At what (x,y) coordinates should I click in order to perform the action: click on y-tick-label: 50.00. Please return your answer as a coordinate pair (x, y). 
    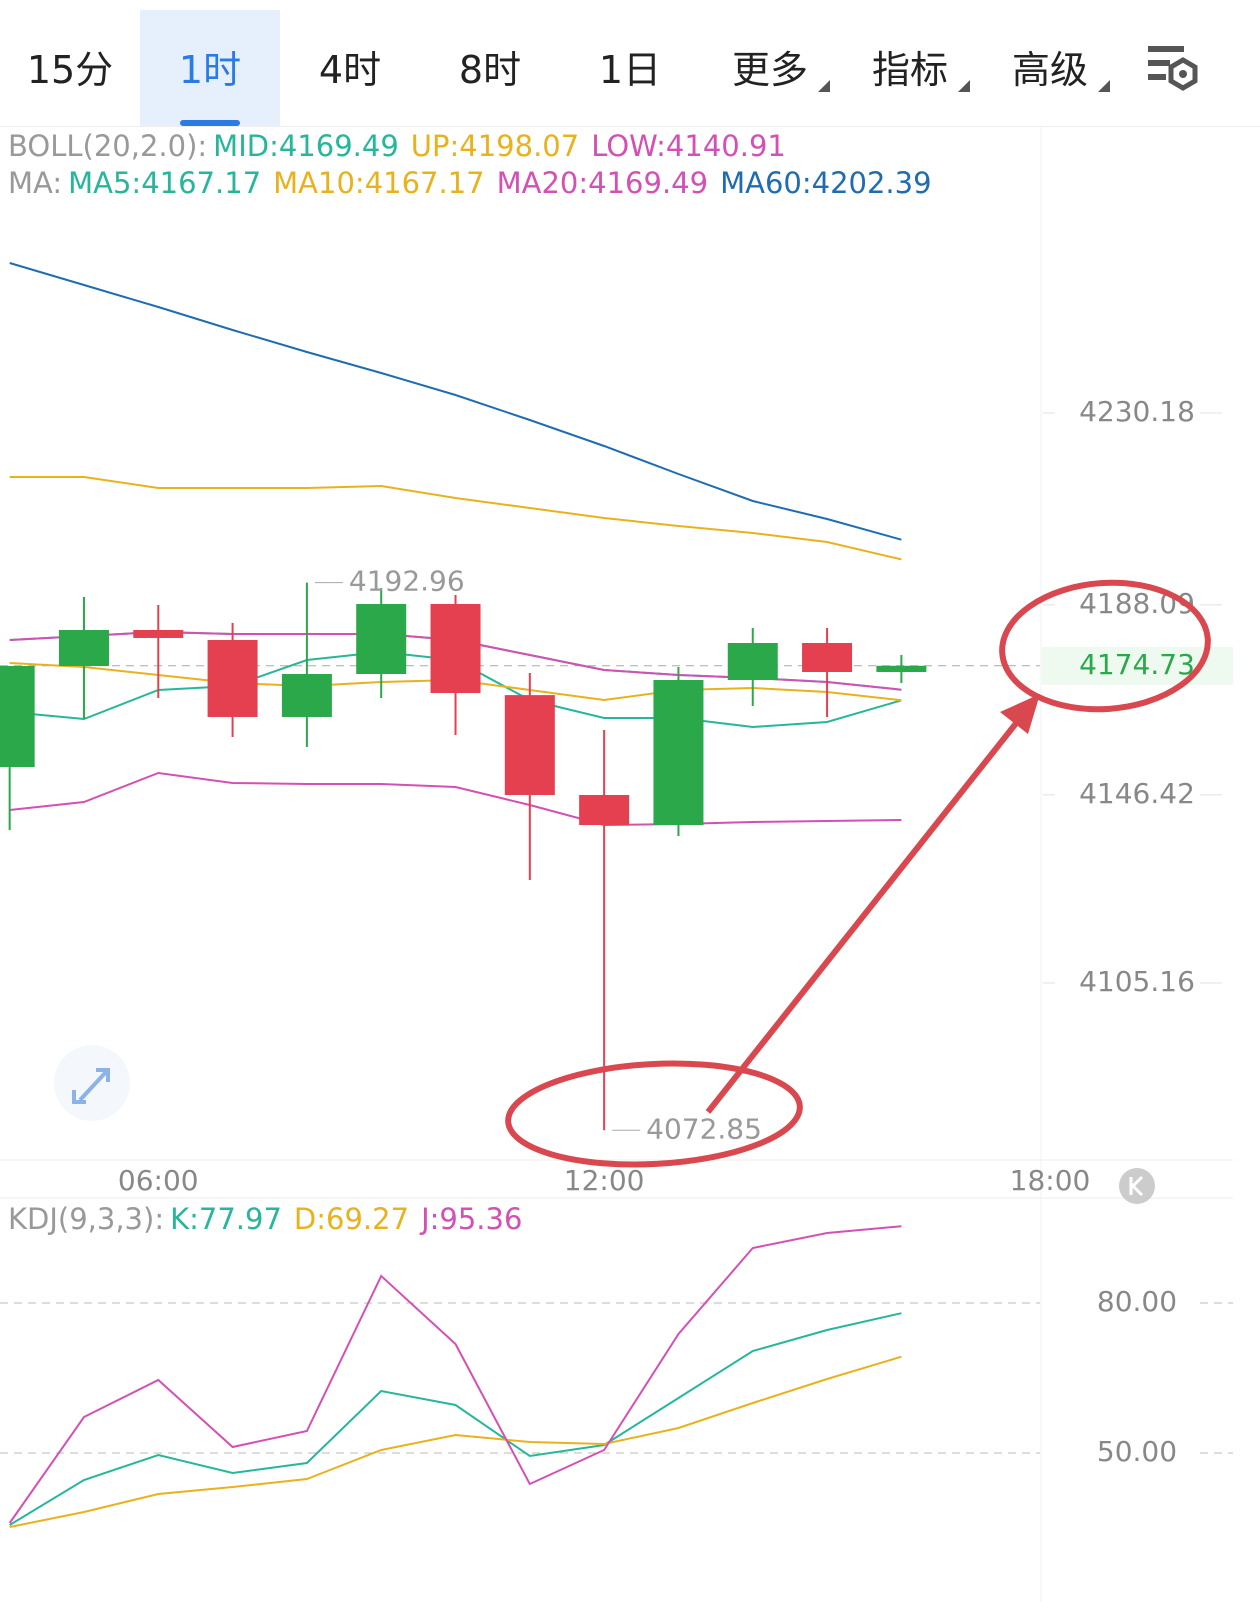
    Looking at the image, I should click on (1137, 1451).